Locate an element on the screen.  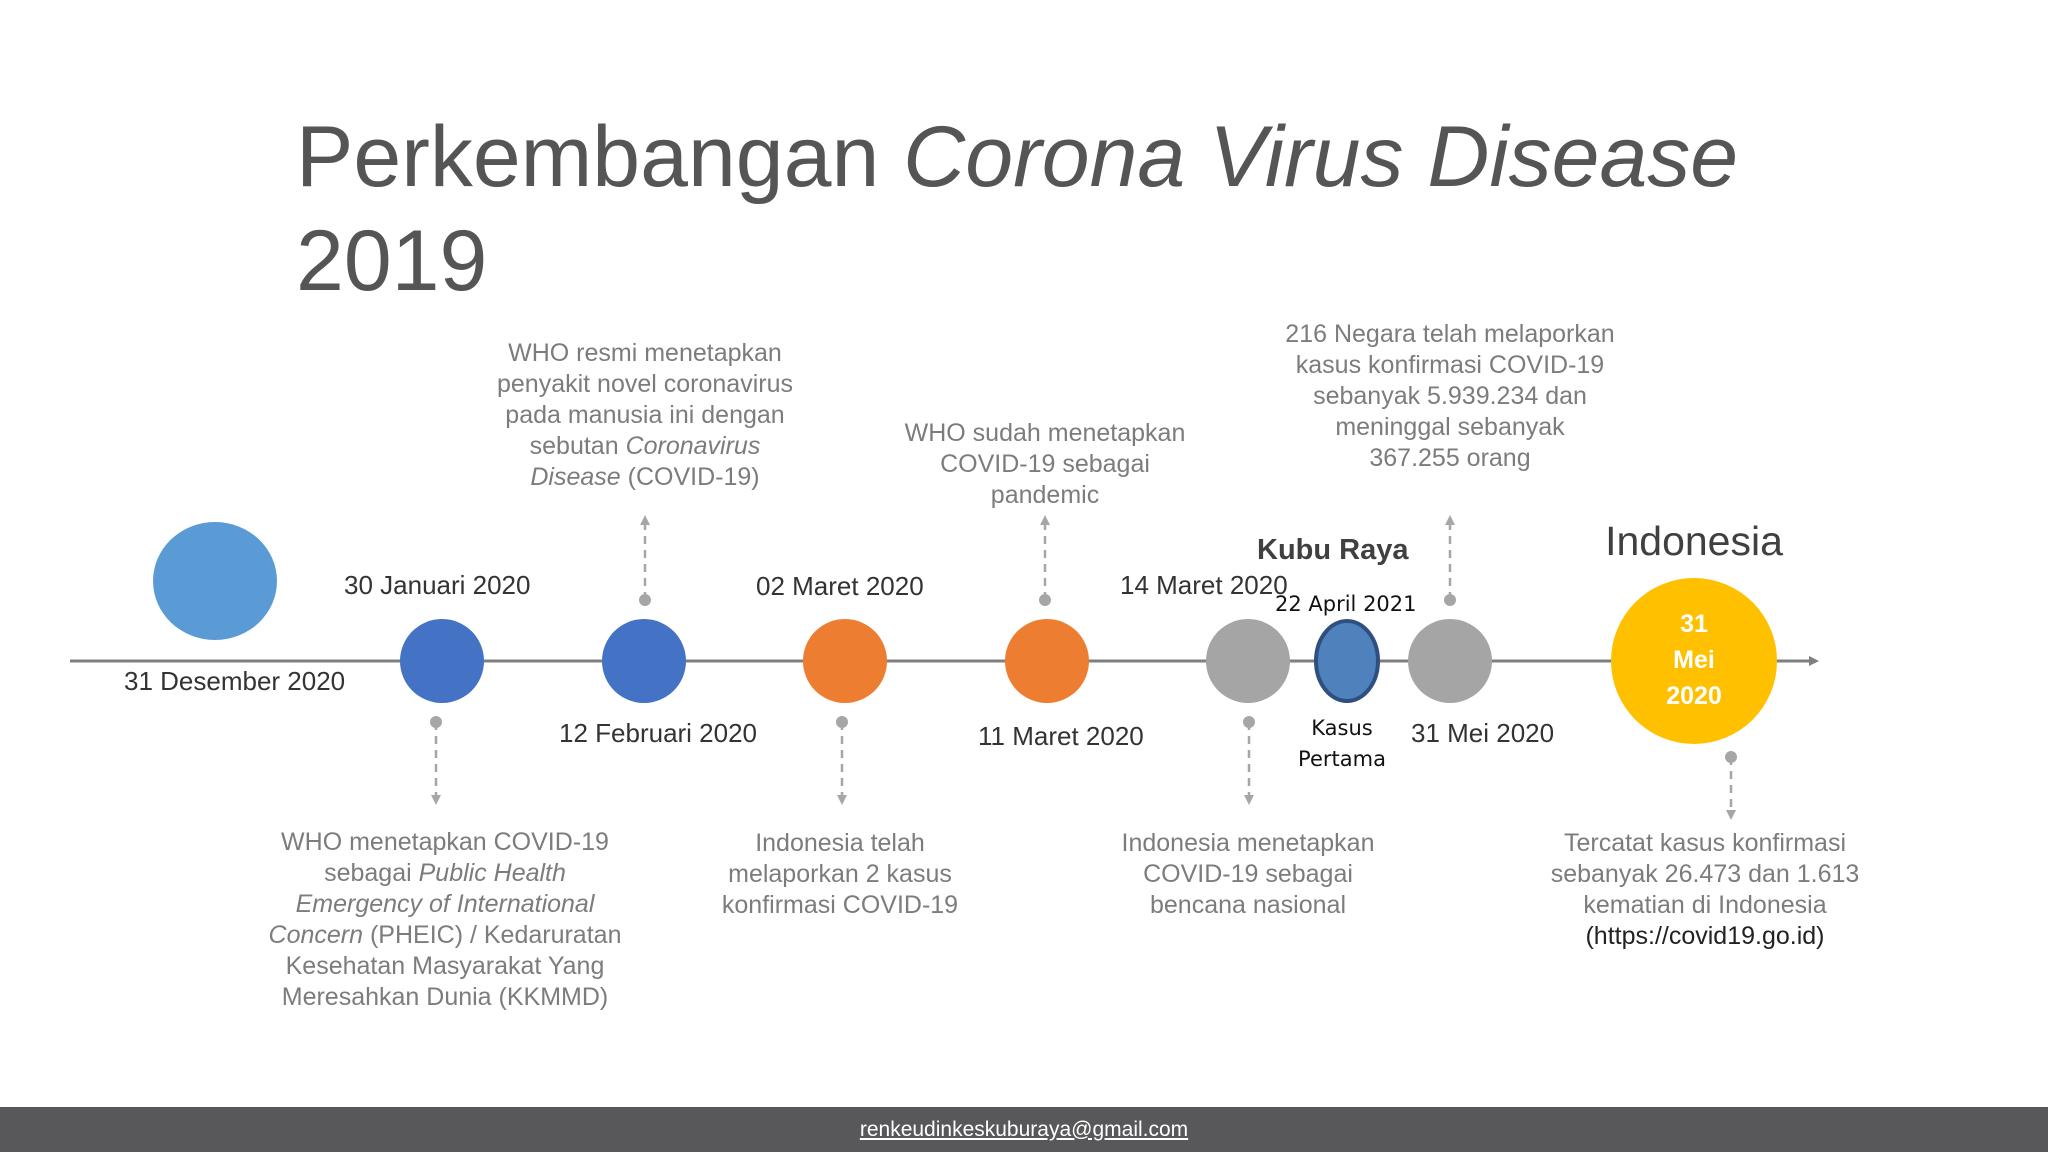
event-circle-feb12 is located at coordinates (644, 661).